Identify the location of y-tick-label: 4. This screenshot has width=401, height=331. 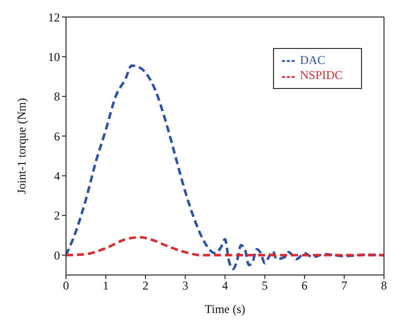
(57, 176).